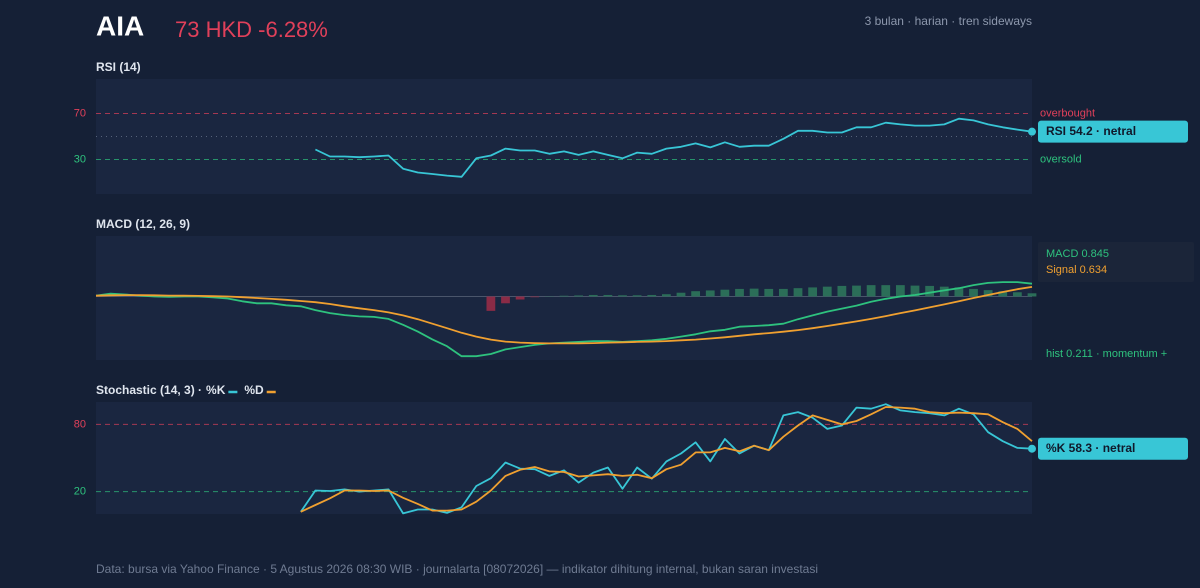  Describe the element at coordinates (948, 21) in the screenshot. I see `meta: 3 bulan · harian · tren sideways` at that location.